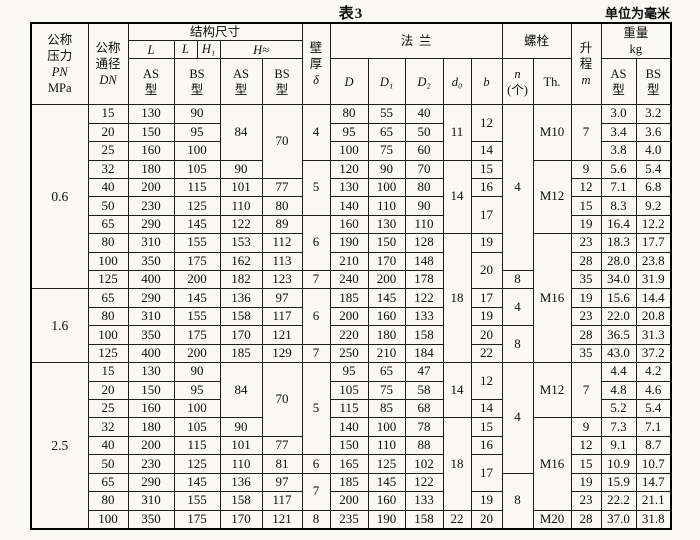 The image size is (700, 540). Describe the element at coordinates (586, 261) in the screenshot. I see `cell-m: 28` at that location.